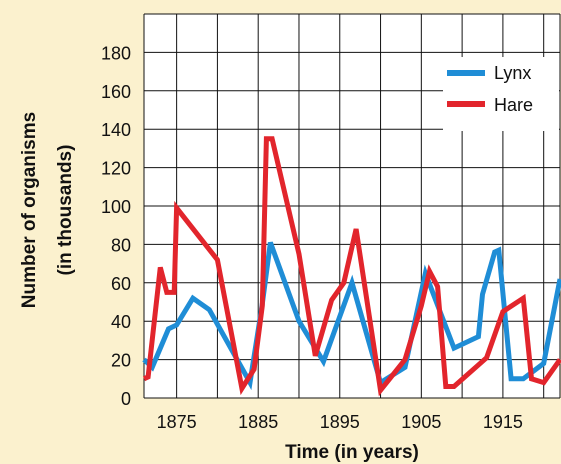 The width and height of the screenshot is (561, 464). I want to click on legend-background, so click(501, 94).